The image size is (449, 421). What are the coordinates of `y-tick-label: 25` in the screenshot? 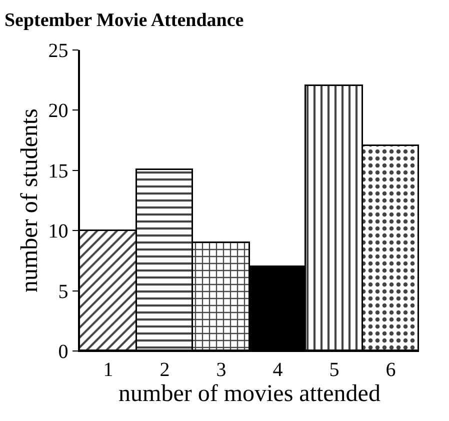 It's located at (58, 51).